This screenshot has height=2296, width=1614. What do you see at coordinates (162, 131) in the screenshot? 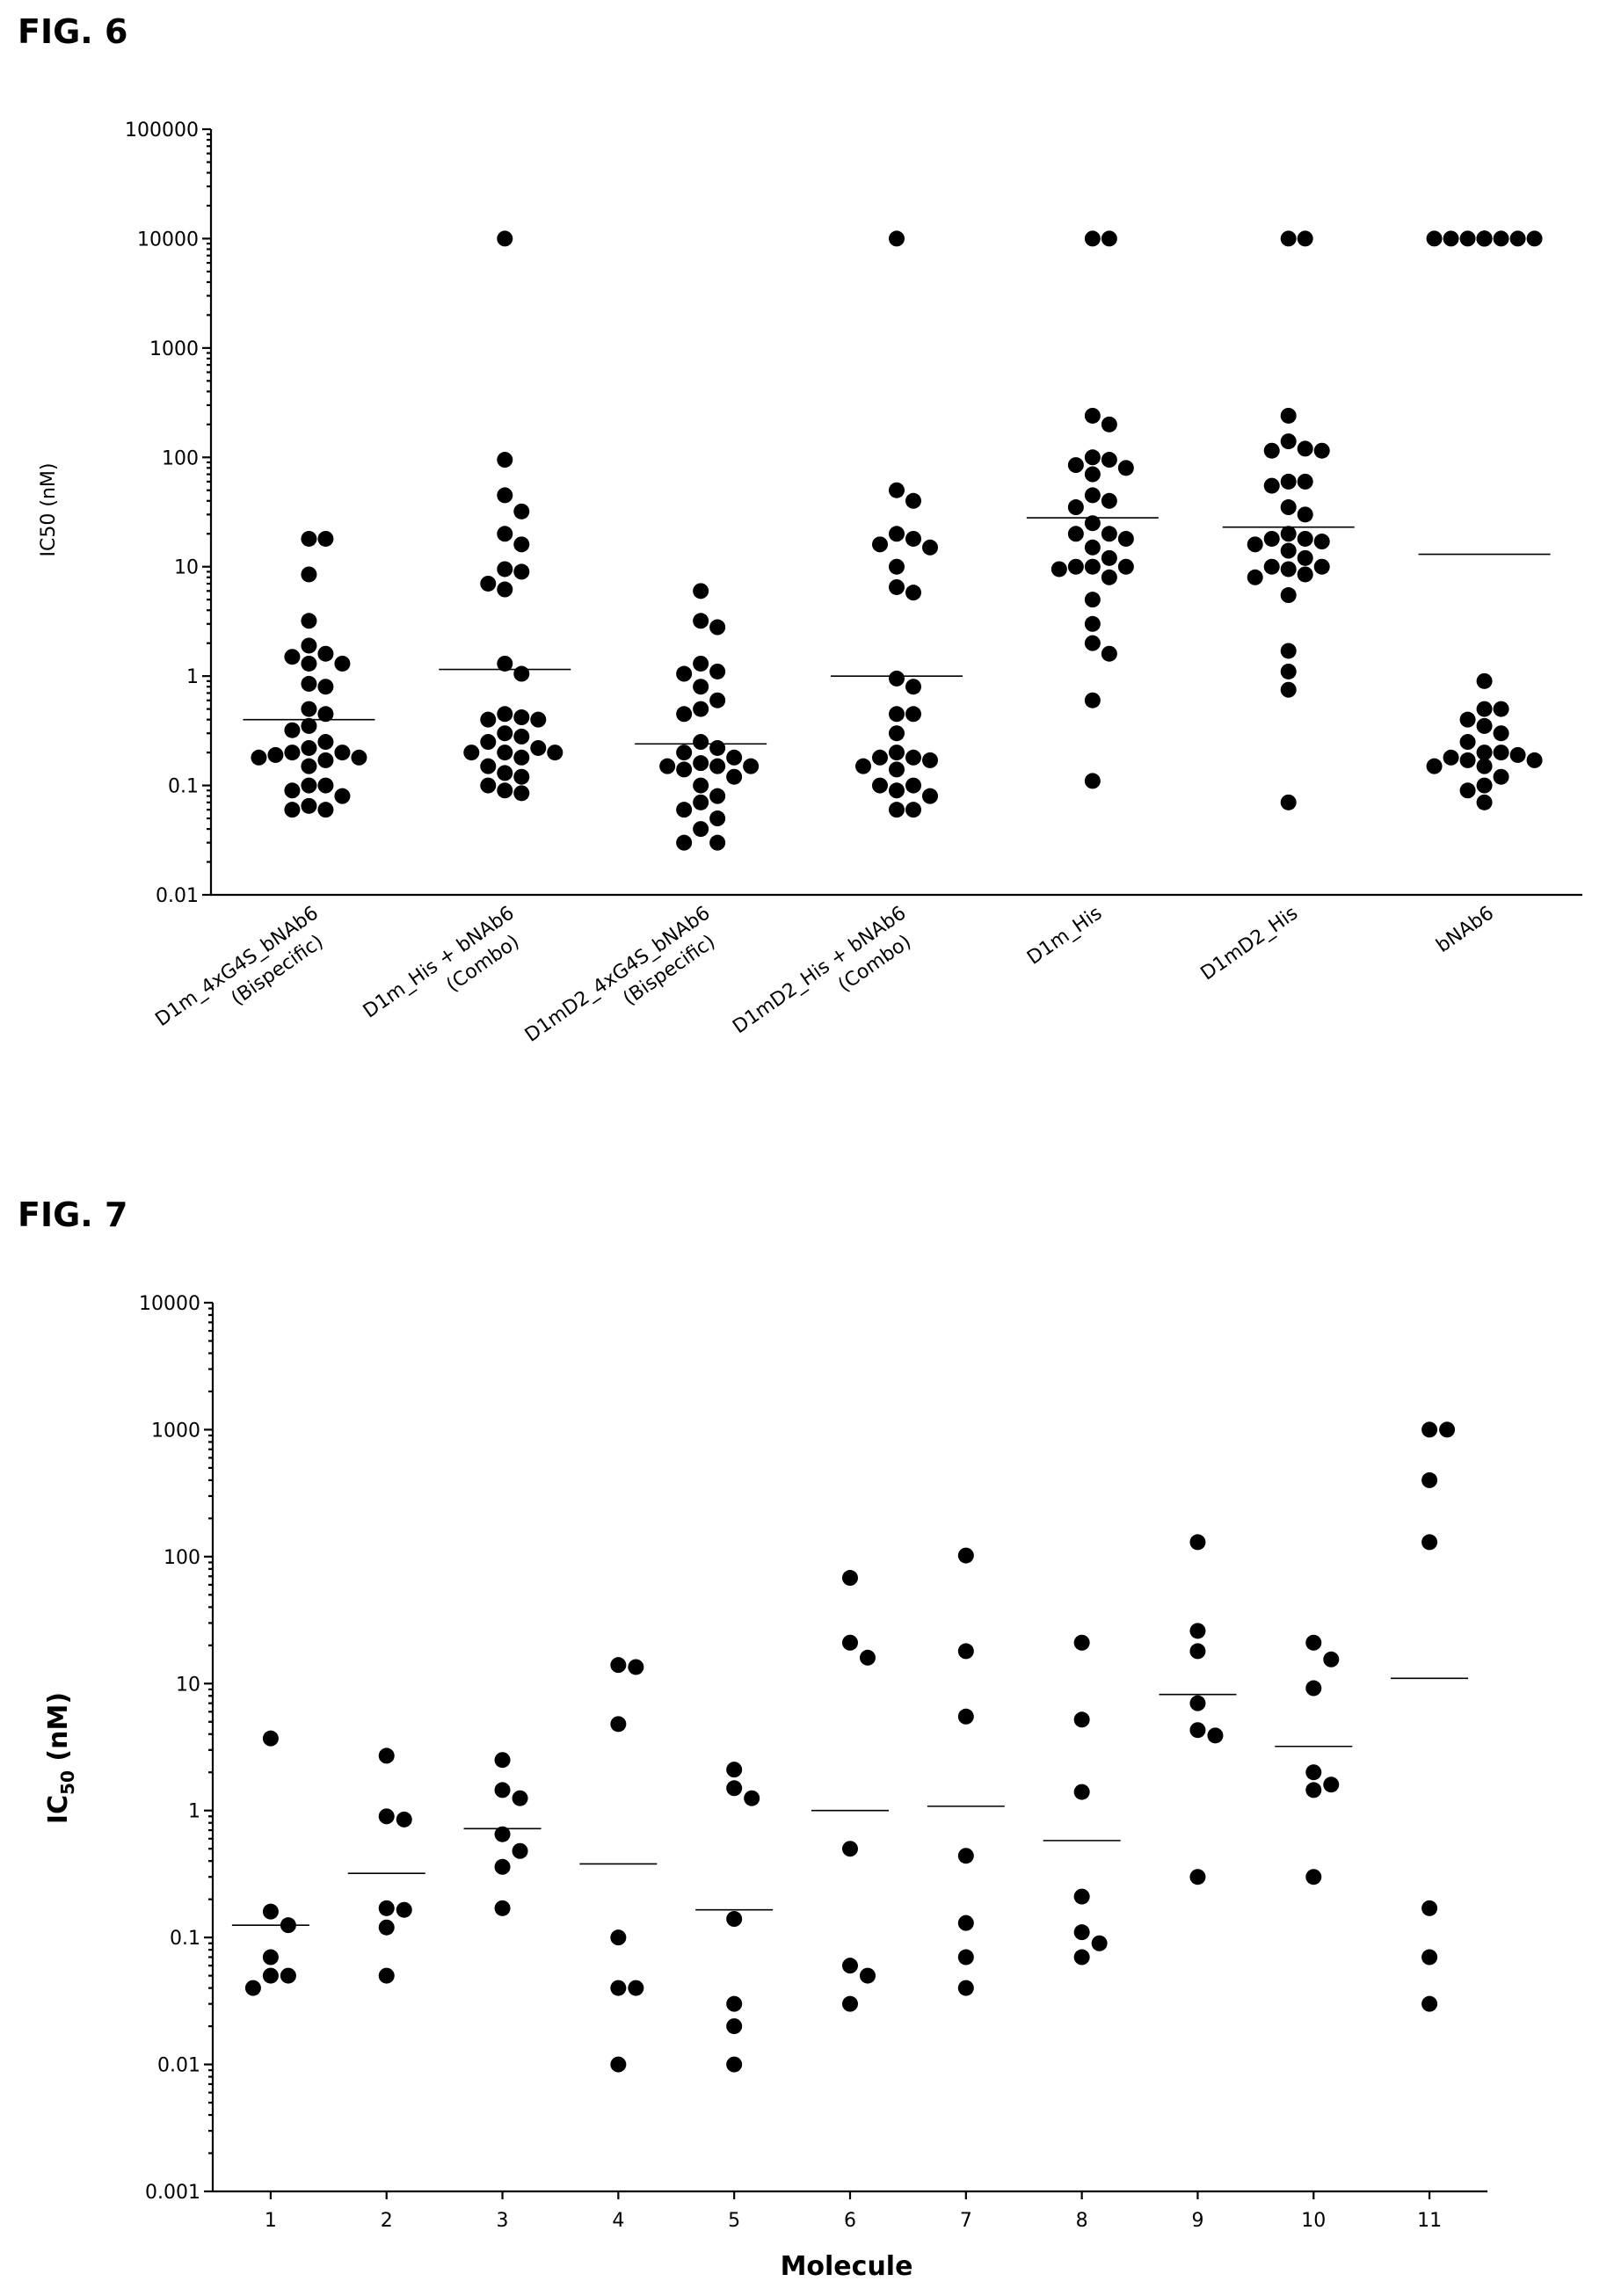
I see `y-tick-label: 100000` at bounding box center [162, 131].